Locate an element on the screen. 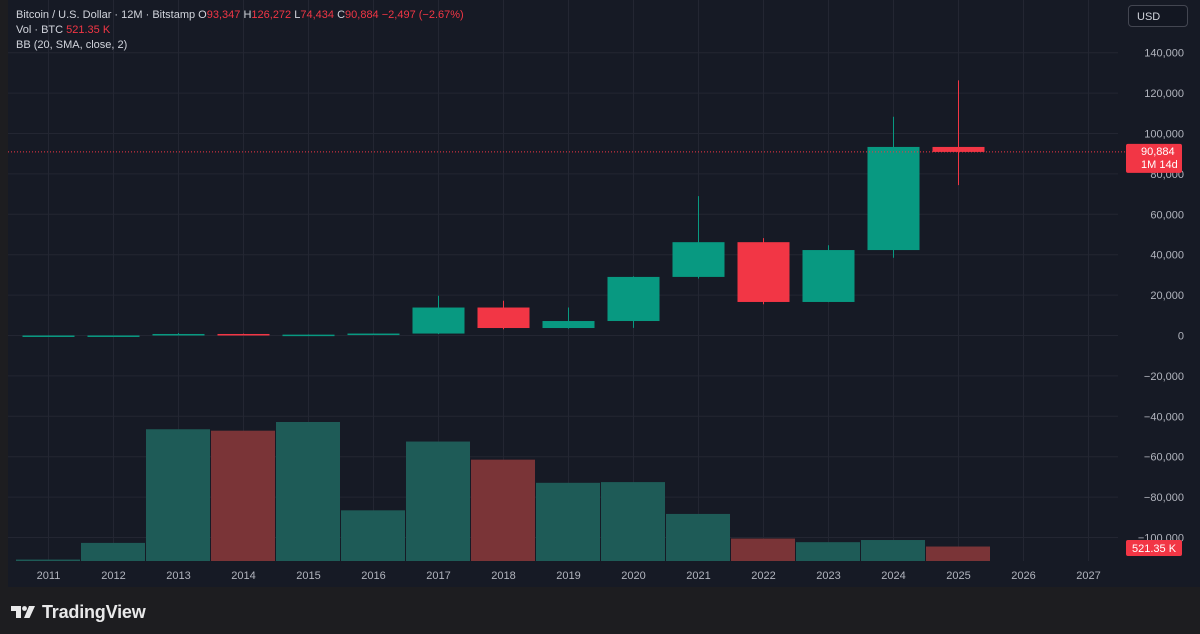 The image size is (1200, 634). x-axis-tick-label: 2017 is located at coordinates (438, 576).